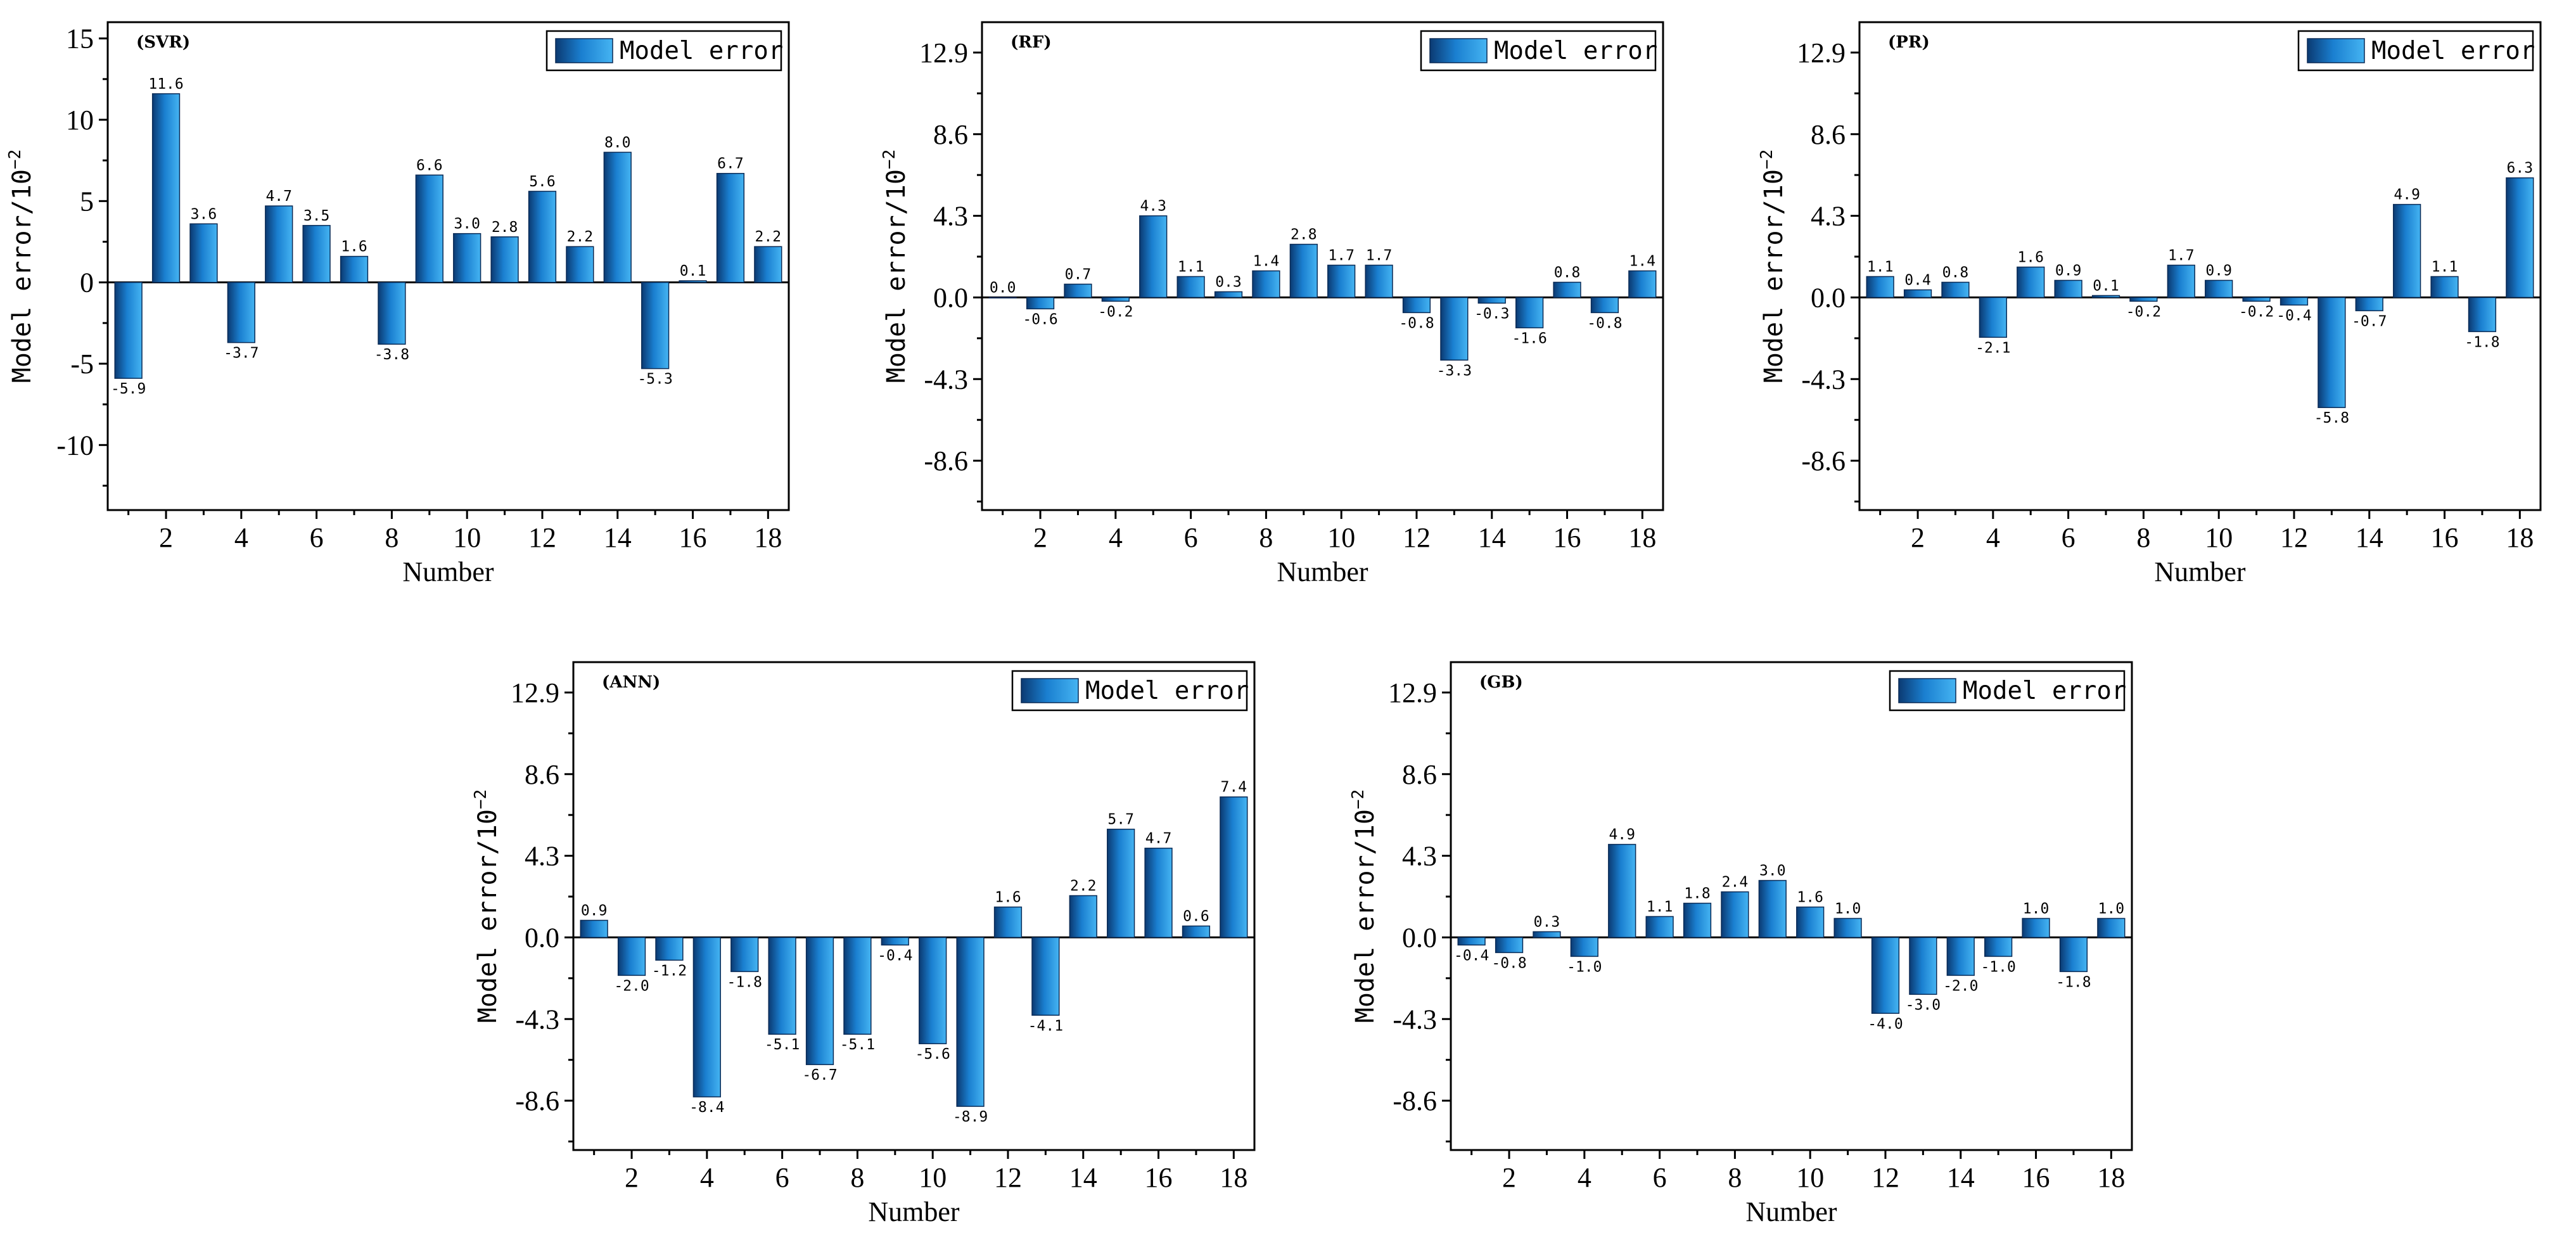 The height and width of the screenshot is (1240, 2576). I want to click on legend-swatch, so click(584, 50).